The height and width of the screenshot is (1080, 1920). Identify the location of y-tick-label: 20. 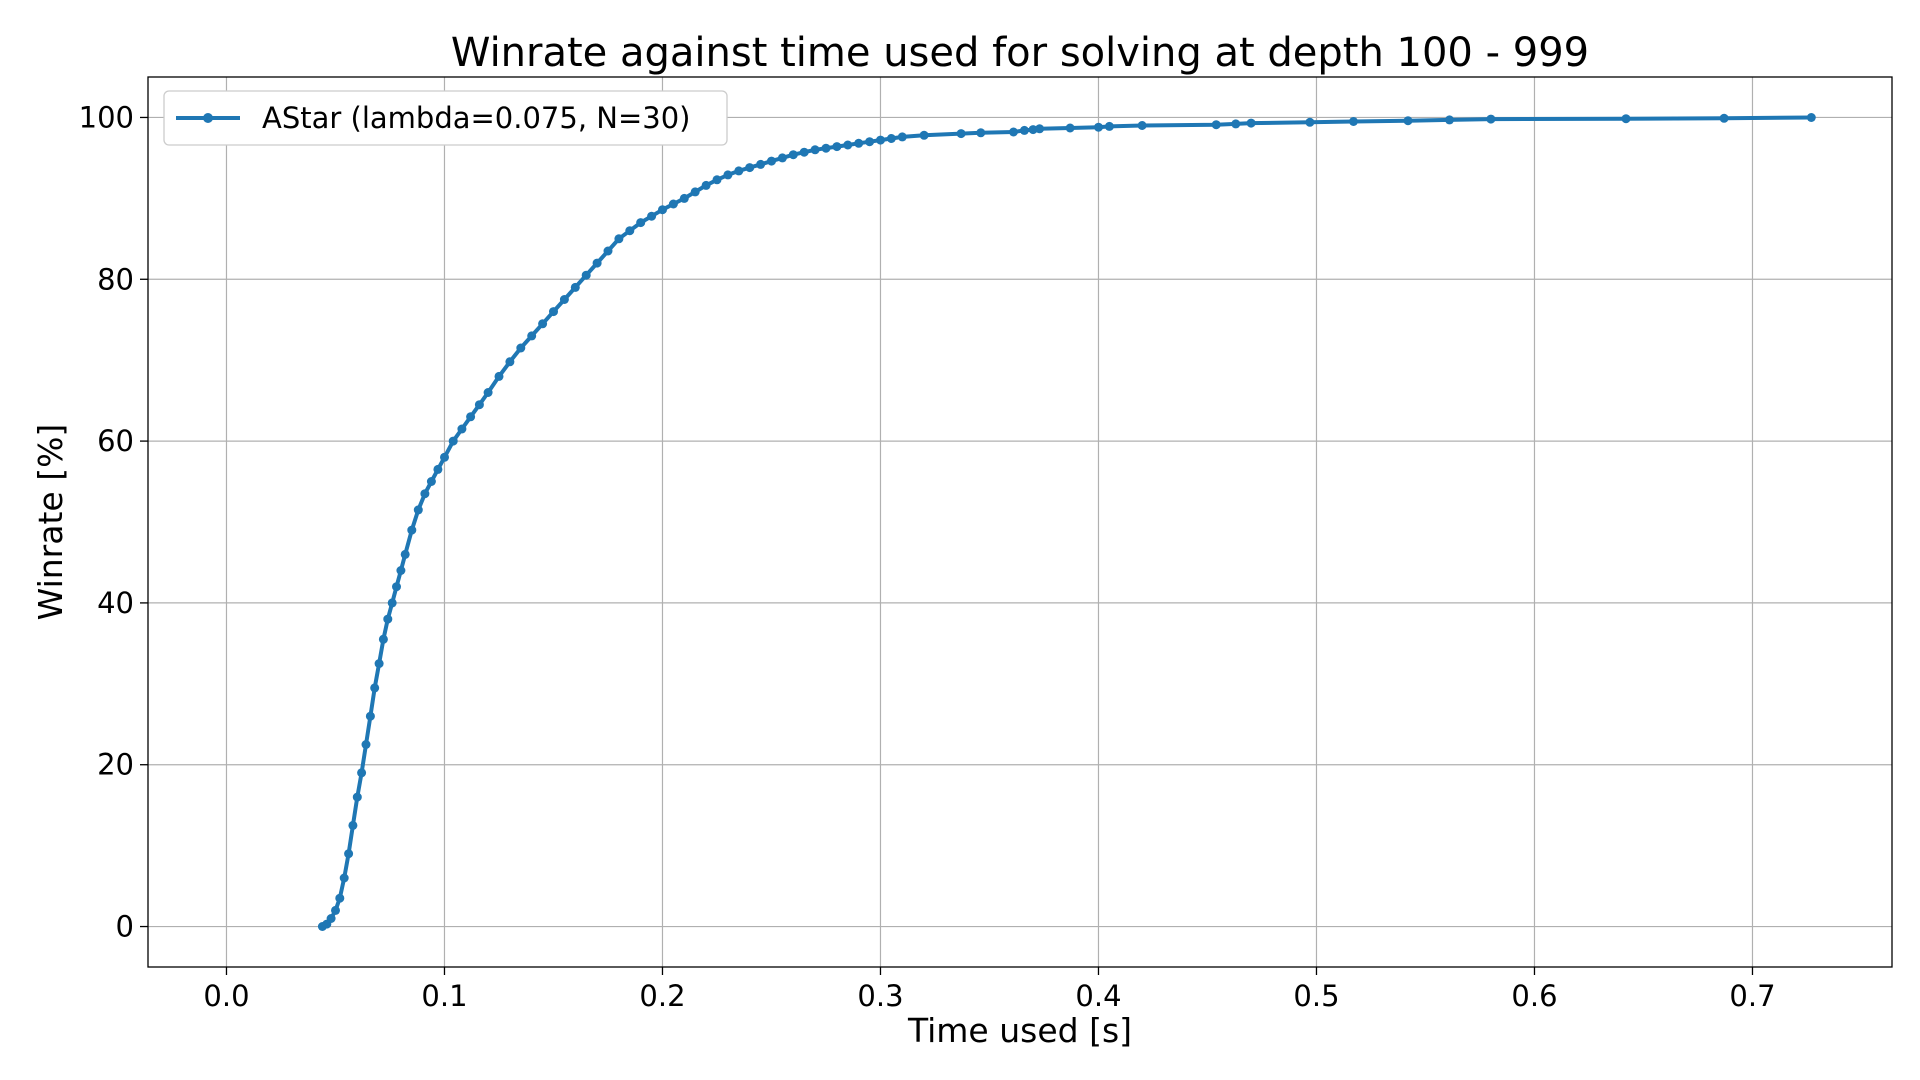
(115, 765).